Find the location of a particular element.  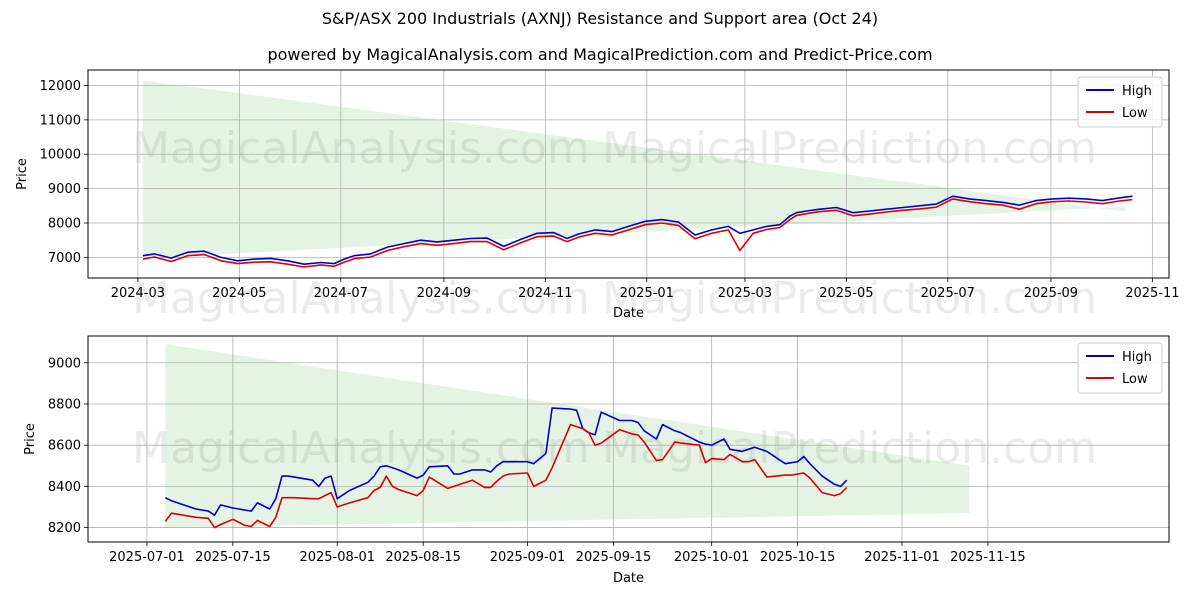

y-tick-label: 8600 is located at coordinates (64, 446).